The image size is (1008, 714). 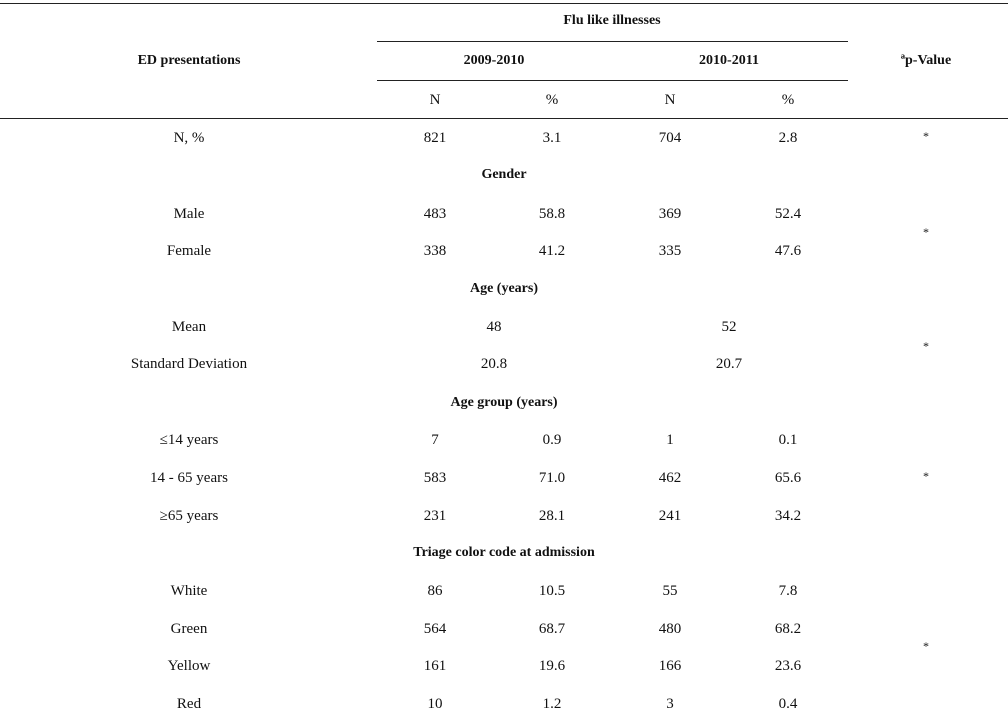 What do you see at coordinates (788, 251) in the screenshot?
I see `cell-pct-2010: 47.6` at bounding box center [788, 251].